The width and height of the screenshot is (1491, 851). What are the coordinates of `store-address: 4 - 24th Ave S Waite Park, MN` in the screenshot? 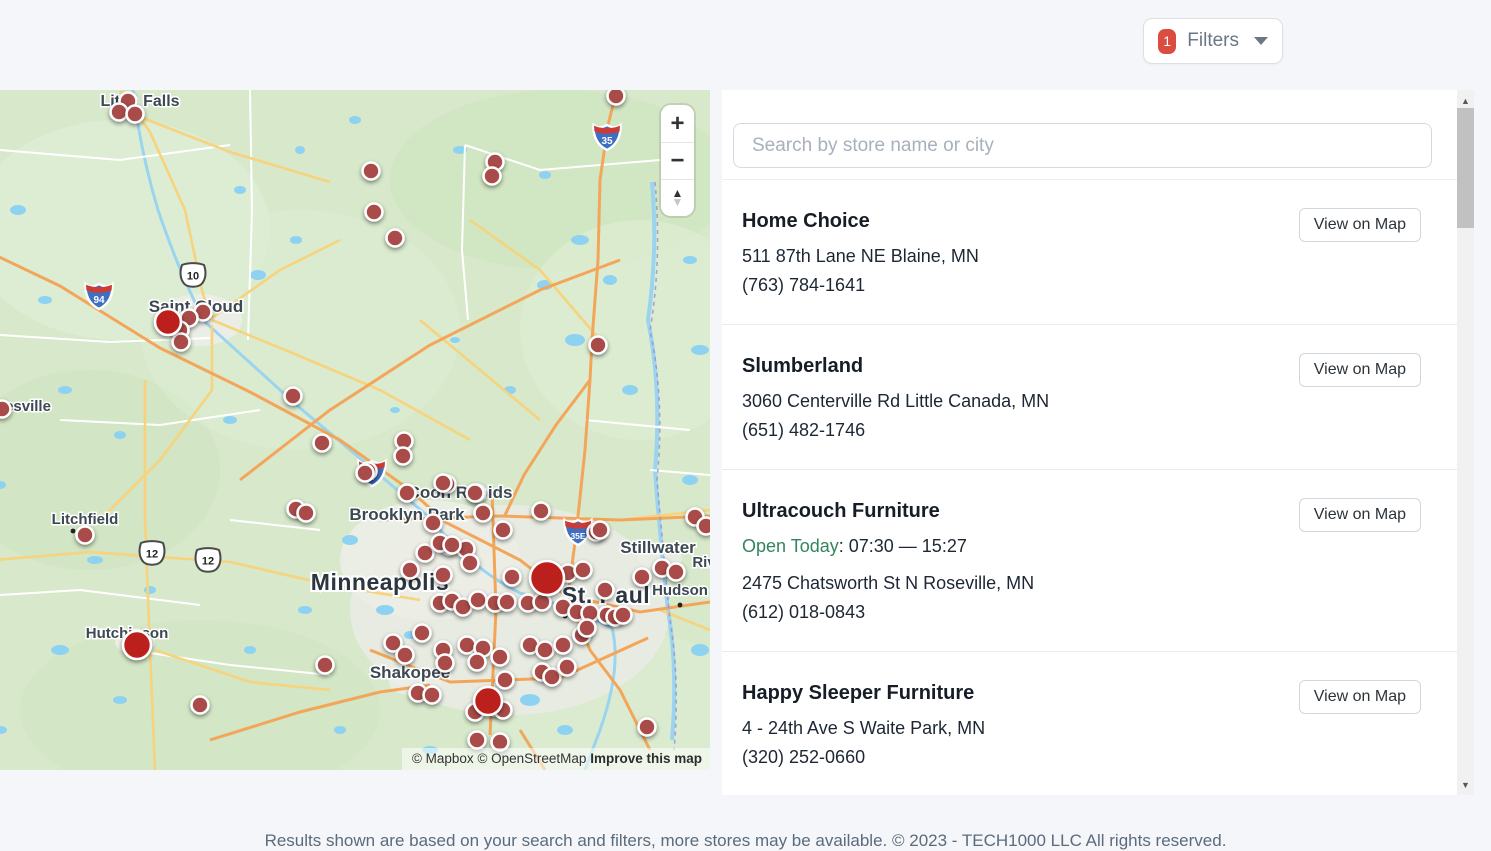 It's located at (864, 728).